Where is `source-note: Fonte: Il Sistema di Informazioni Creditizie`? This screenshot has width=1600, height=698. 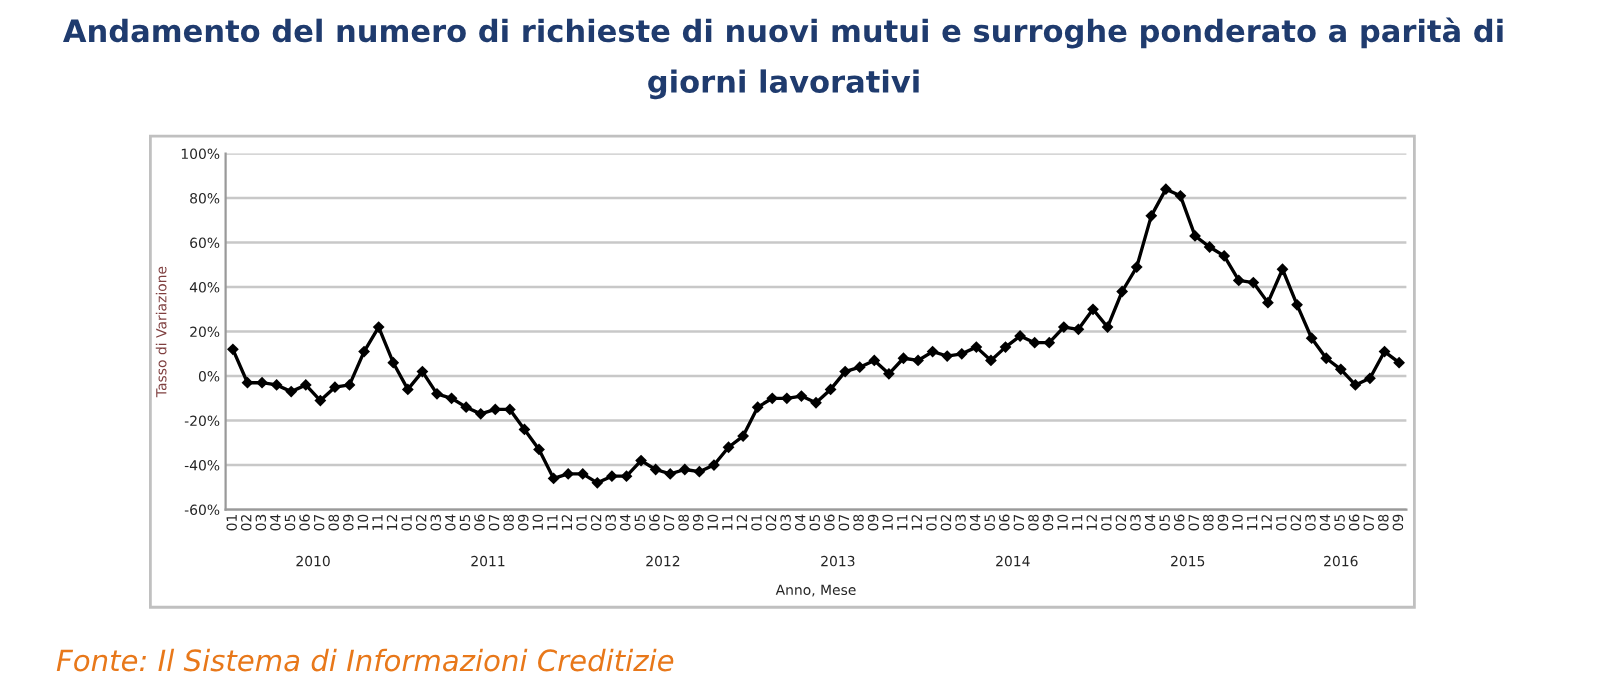
source-note: Fonte: Il Sistema di Informazioni Creditizie is located at coordinates (365, 660).